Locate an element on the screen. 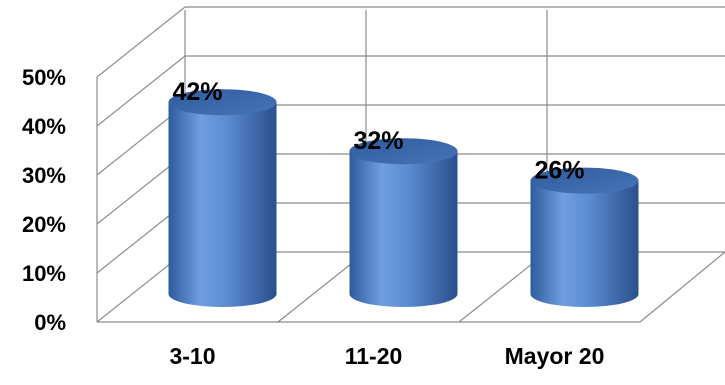 The height and width of the screenshot is (385, 725). data-label: 42% is located at coordinates (197, 92).